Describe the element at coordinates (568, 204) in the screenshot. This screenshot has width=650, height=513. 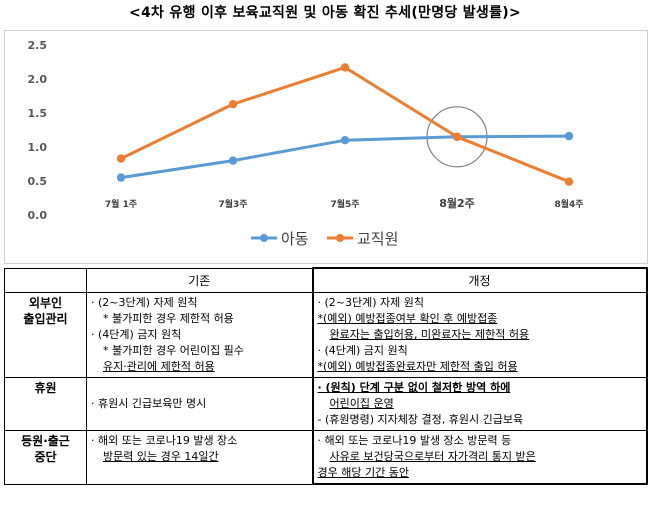
I see `x-tick-label: 8월4주` at that location.